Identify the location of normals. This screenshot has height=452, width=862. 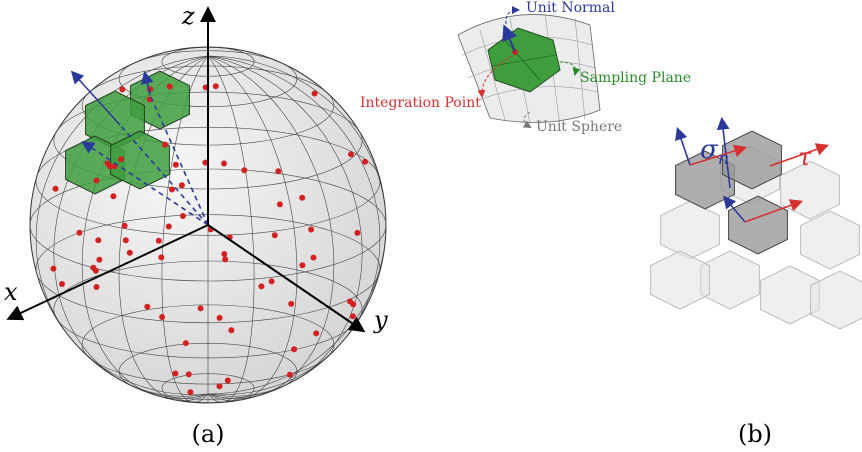
(139, 148).